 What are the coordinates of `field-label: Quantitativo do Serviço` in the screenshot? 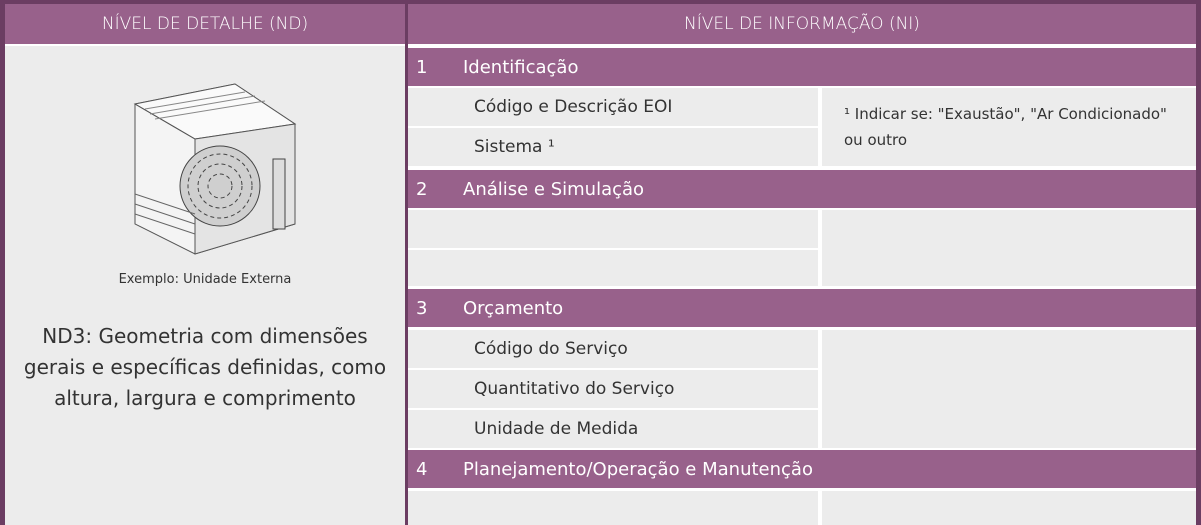 It's located at (613, 389).